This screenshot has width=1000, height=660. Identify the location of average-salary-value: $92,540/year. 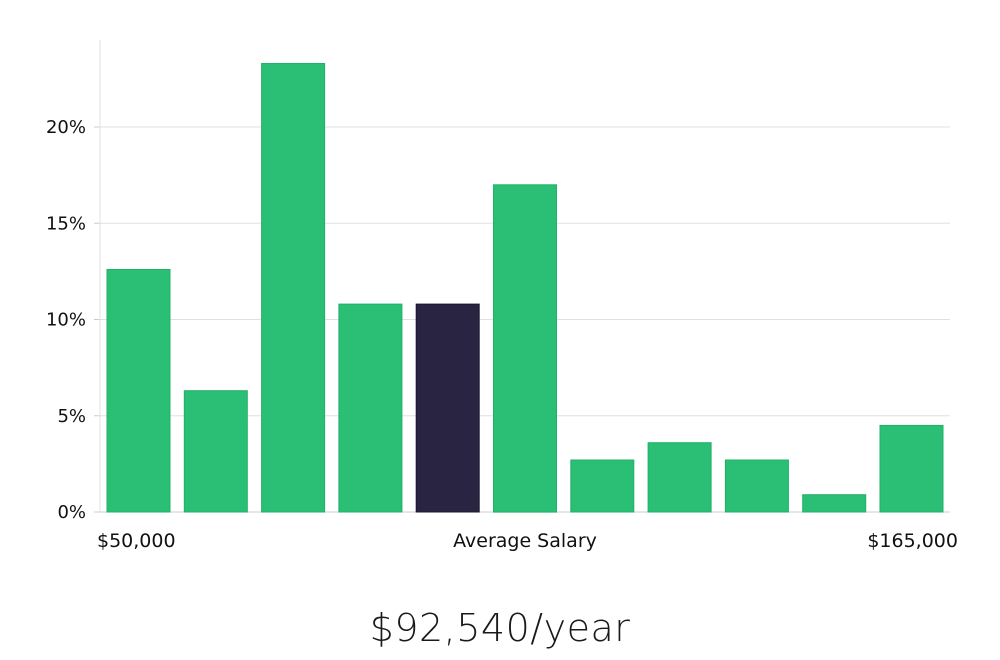
(500, 628).